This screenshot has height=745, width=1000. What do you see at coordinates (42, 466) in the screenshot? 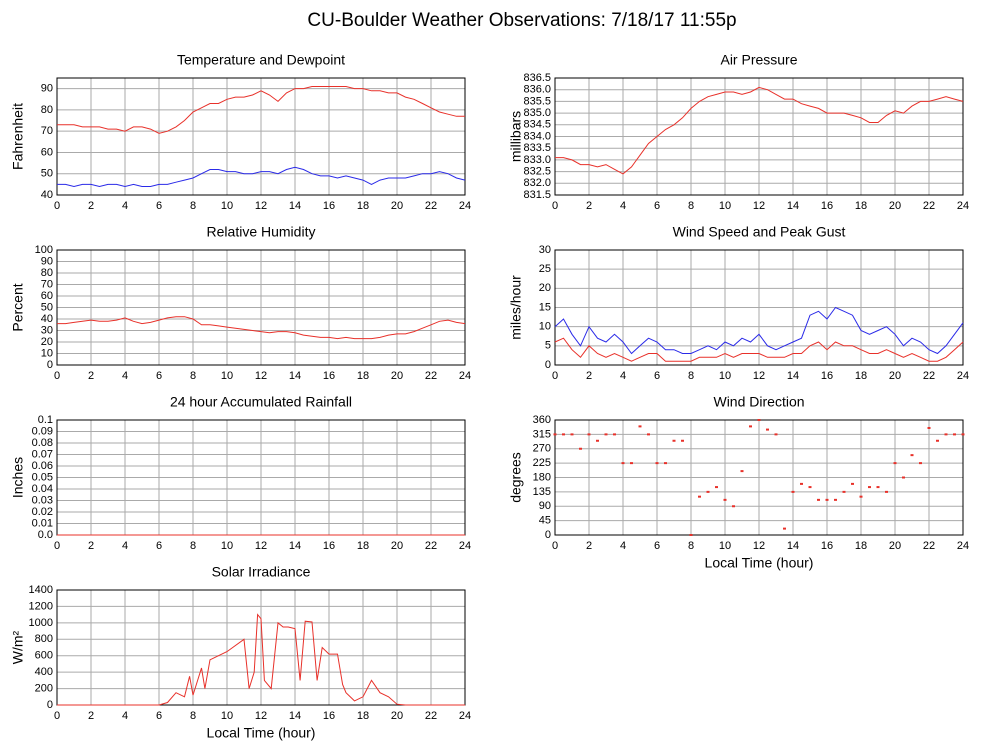
I see `y-tick-label: 0.06` at bounding box center [42, 466].